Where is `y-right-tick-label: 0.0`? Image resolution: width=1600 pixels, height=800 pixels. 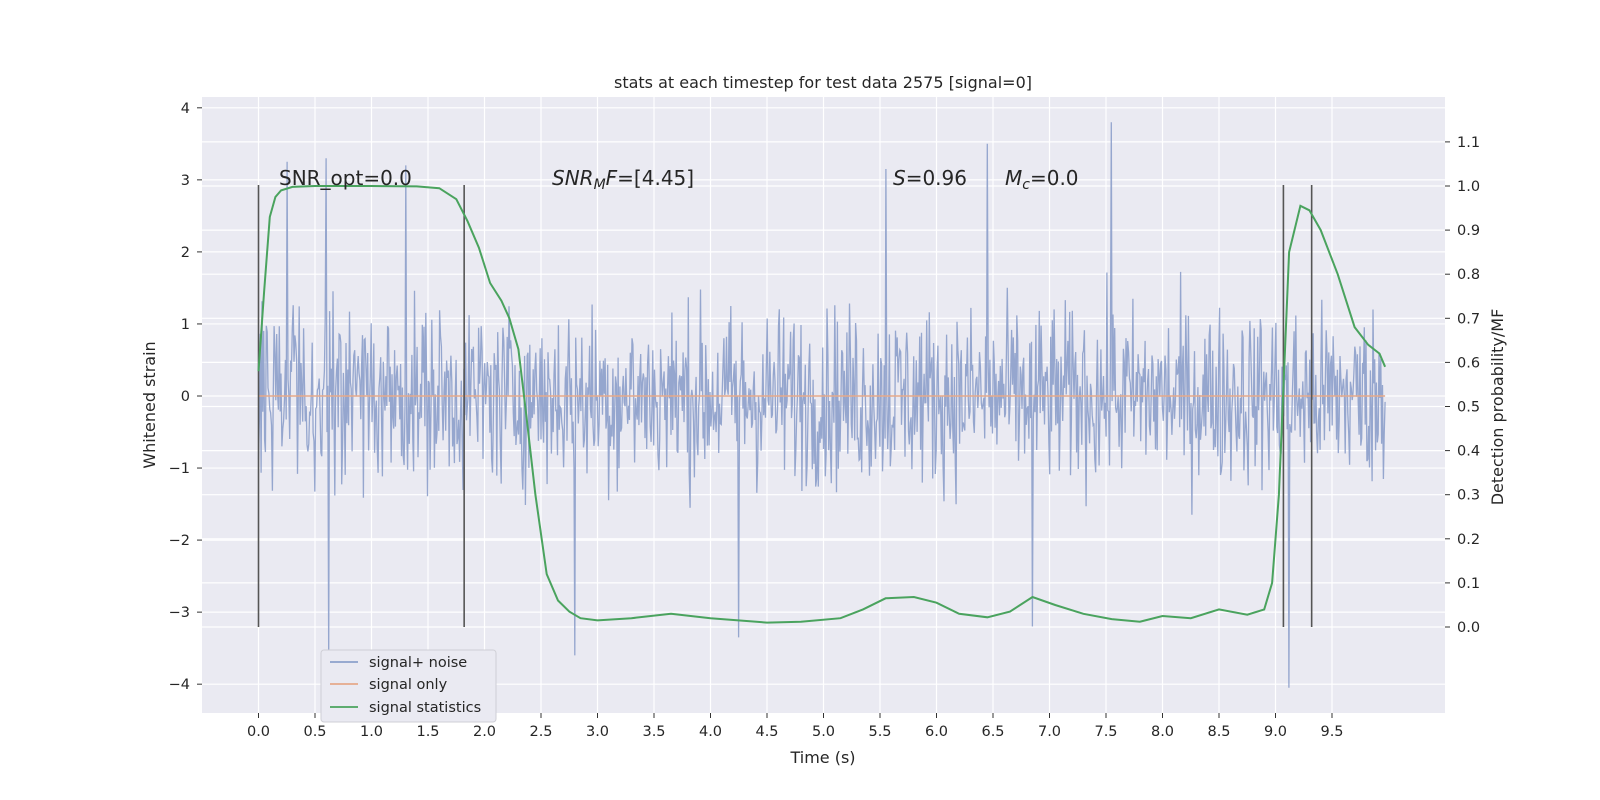 y-right-tick-label: 0.0 is located at coordinates (1468, 628).